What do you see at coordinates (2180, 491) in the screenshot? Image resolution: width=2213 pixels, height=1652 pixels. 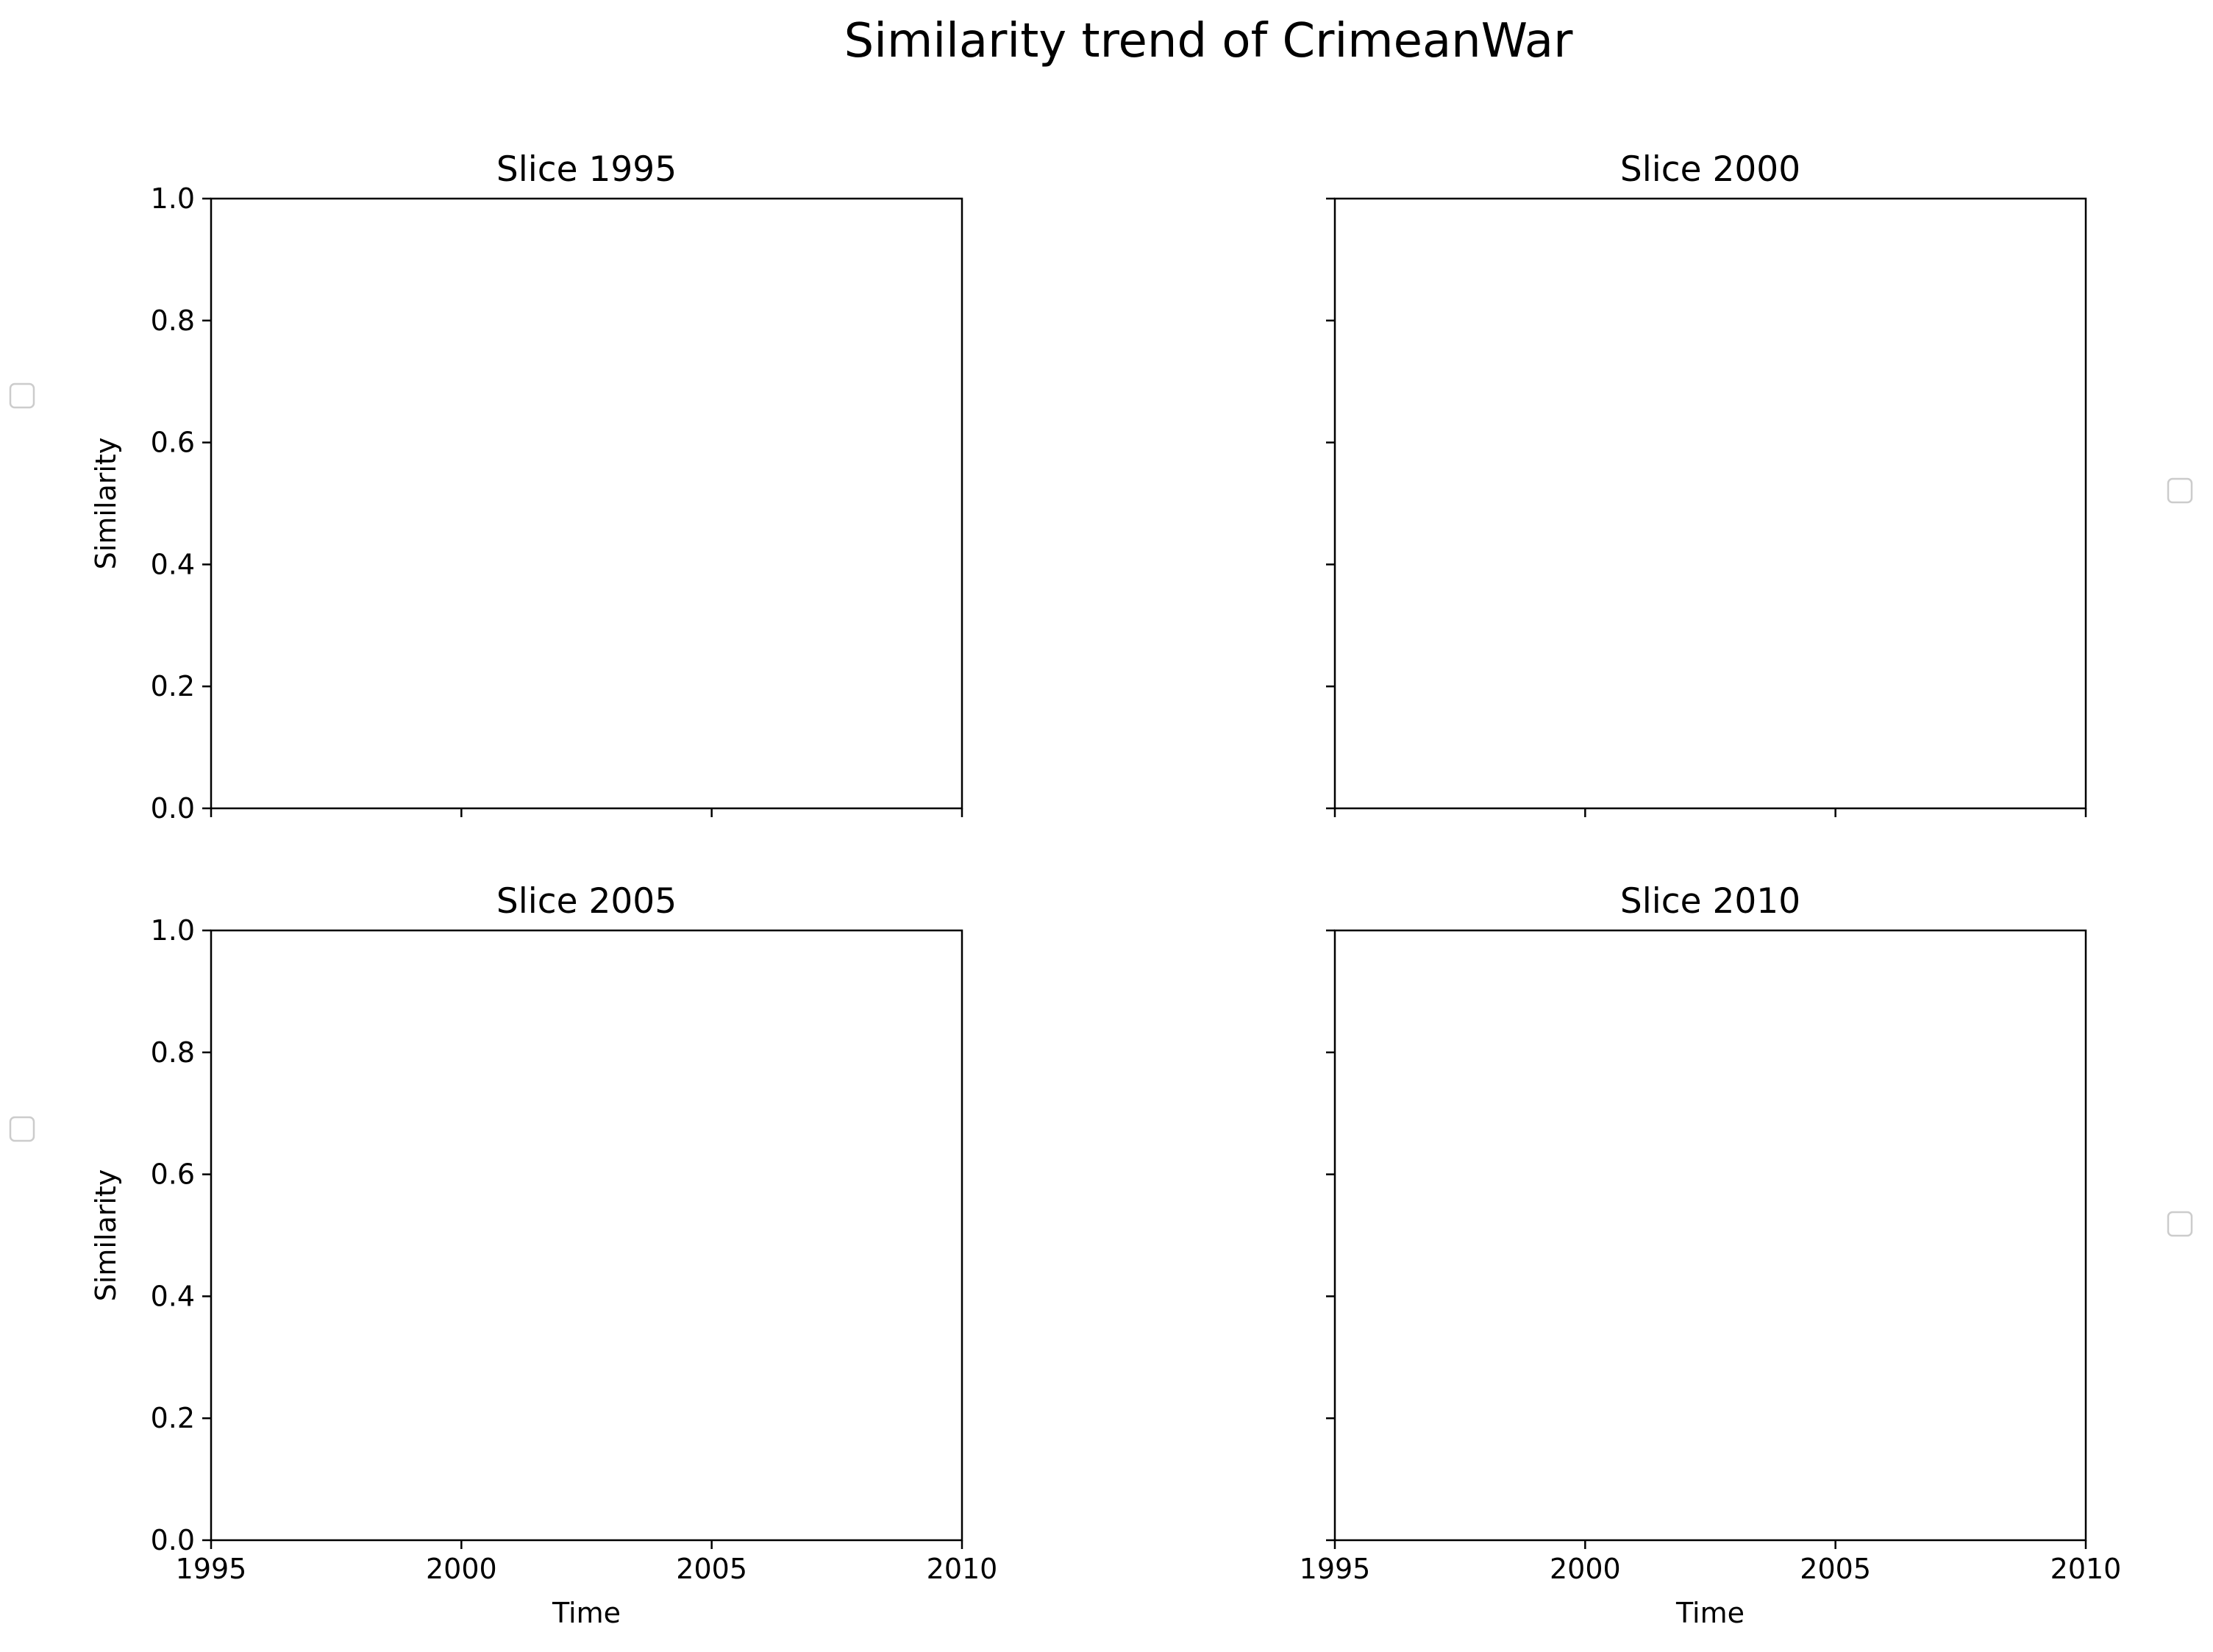 I see `panel-2-legend-box` at bounding box center [2180, 491].